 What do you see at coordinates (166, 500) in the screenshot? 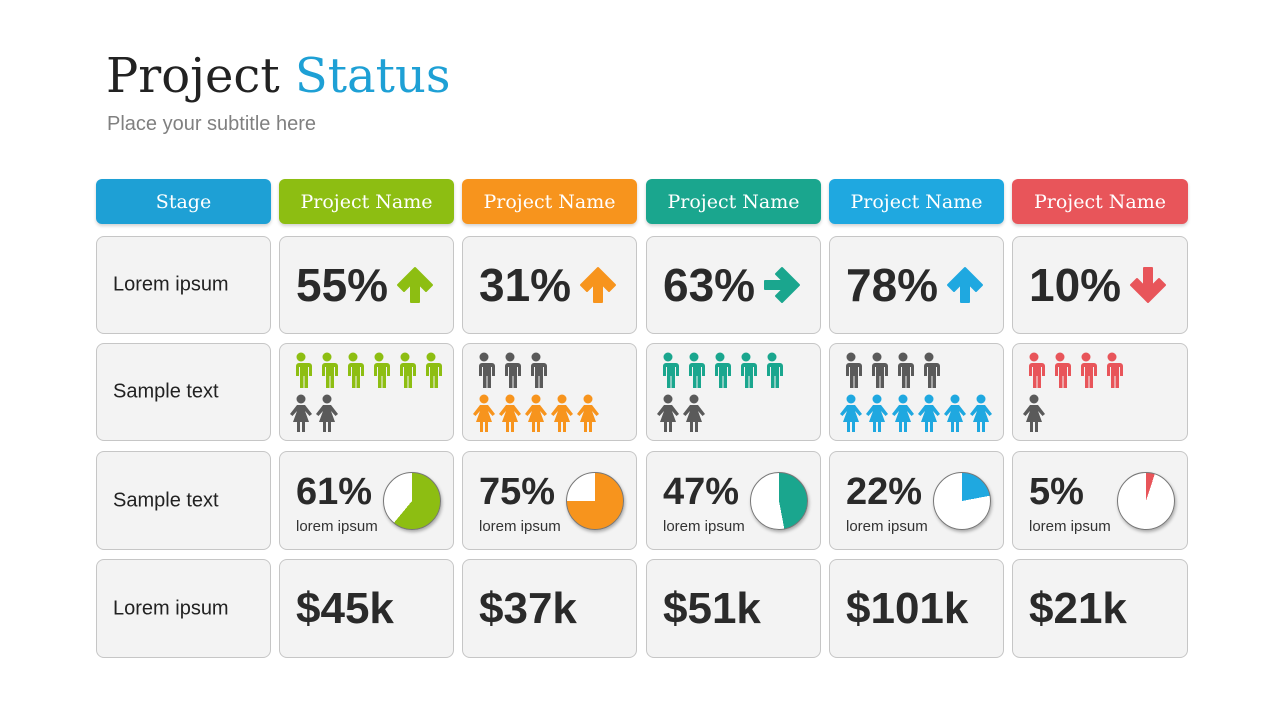
I see `row-label: Sample text` at bounding box center [166, 500].